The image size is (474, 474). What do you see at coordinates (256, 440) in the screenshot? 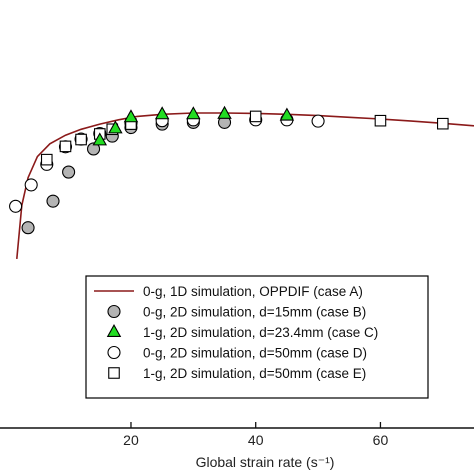
I see `x-tick-label: 40` at bounding box center [256, 440].